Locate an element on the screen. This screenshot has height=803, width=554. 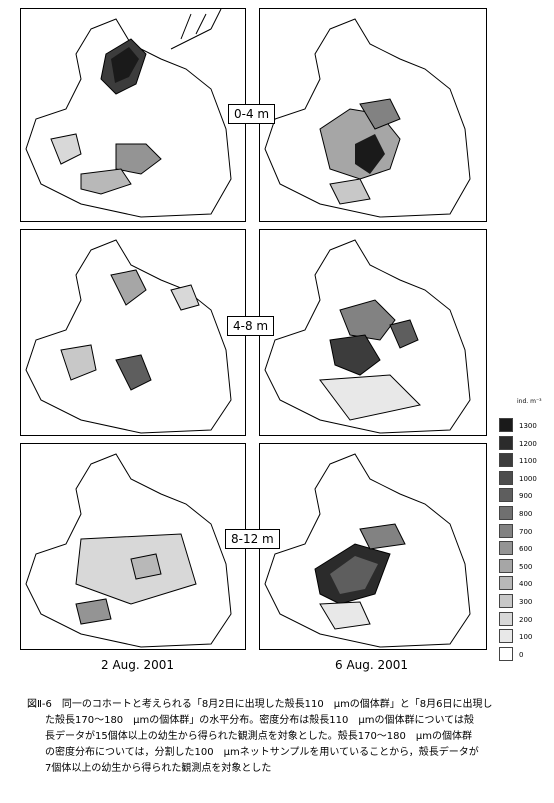
map-panel-4-8m-6aug is located at coordinates (373, 332).